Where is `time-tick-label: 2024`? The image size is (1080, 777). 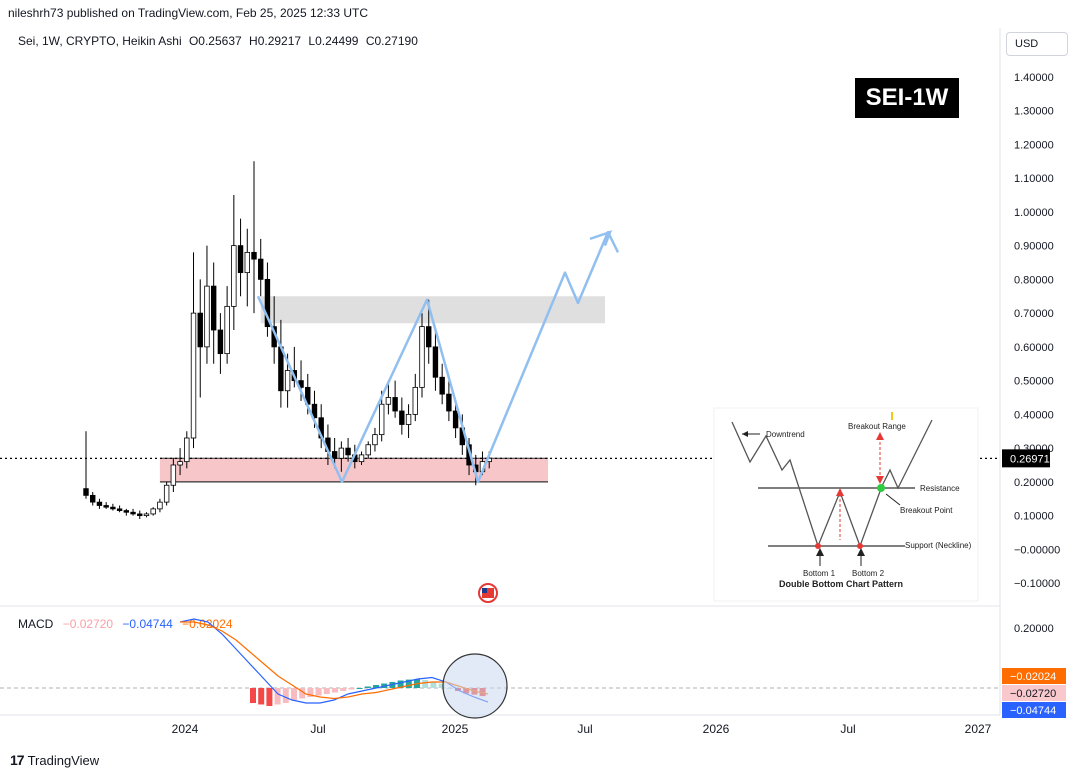 time-tick-label: 2024 is located at coordinates (185, 729).